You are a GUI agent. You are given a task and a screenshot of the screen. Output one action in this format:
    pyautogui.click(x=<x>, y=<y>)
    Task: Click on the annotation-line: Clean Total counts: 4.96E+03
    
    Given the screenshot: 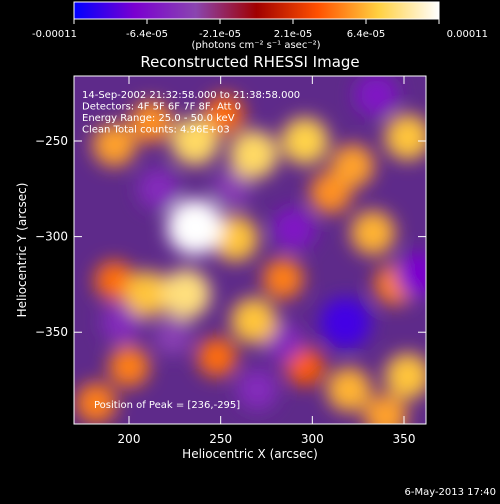 What is the action you would take?
    pyautogui.click(x=156, y=130)
    